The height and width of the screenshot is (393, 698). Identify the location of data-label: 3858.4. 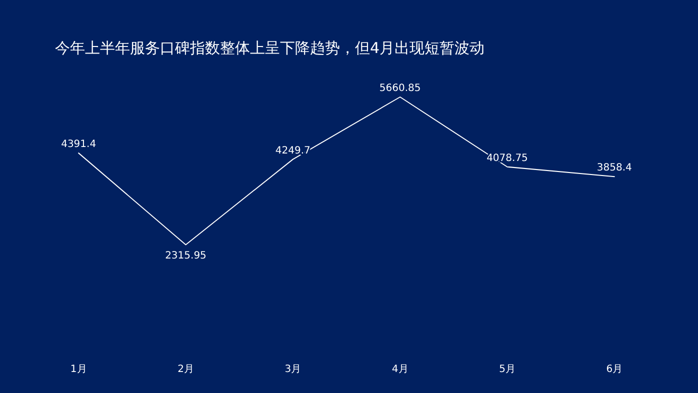
(614, 168).